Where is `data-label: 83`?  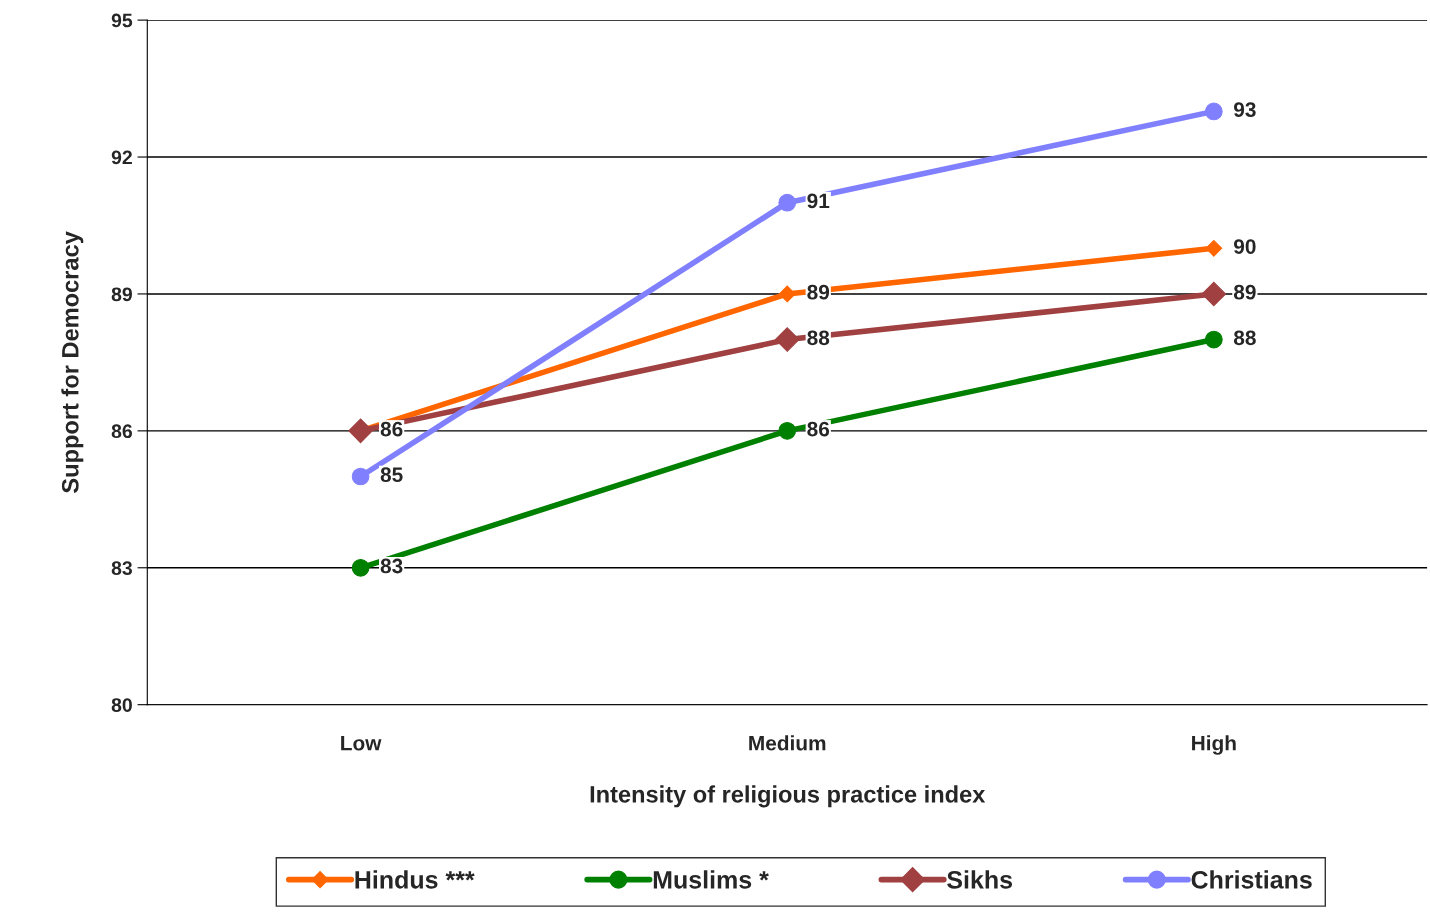 data-label: 83 is located at coordinates (391, 566).